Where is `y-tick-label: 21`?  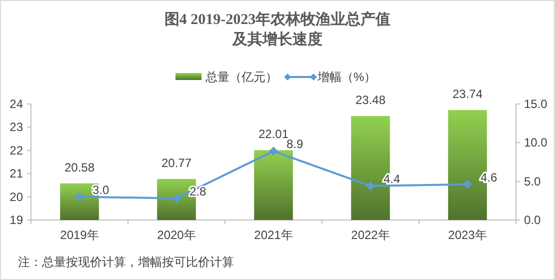
y-tick-label: 21 is located at coordinates (17, 173).